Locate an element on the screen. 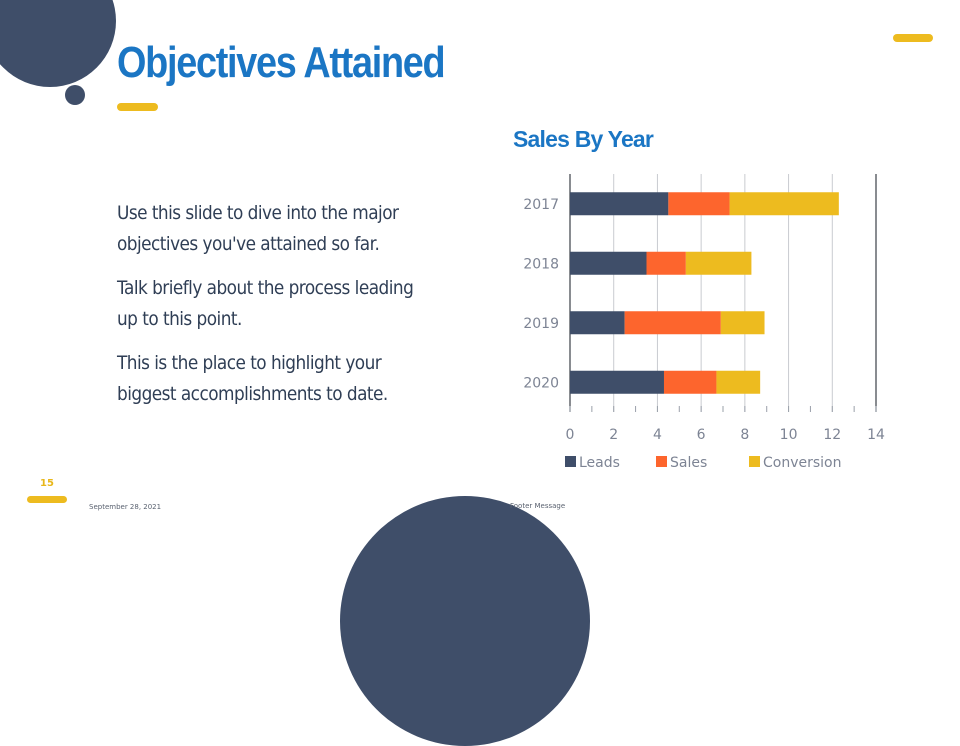 The image size is (960, 746). bar-leads-2017 is located at coordinates (619, 204).